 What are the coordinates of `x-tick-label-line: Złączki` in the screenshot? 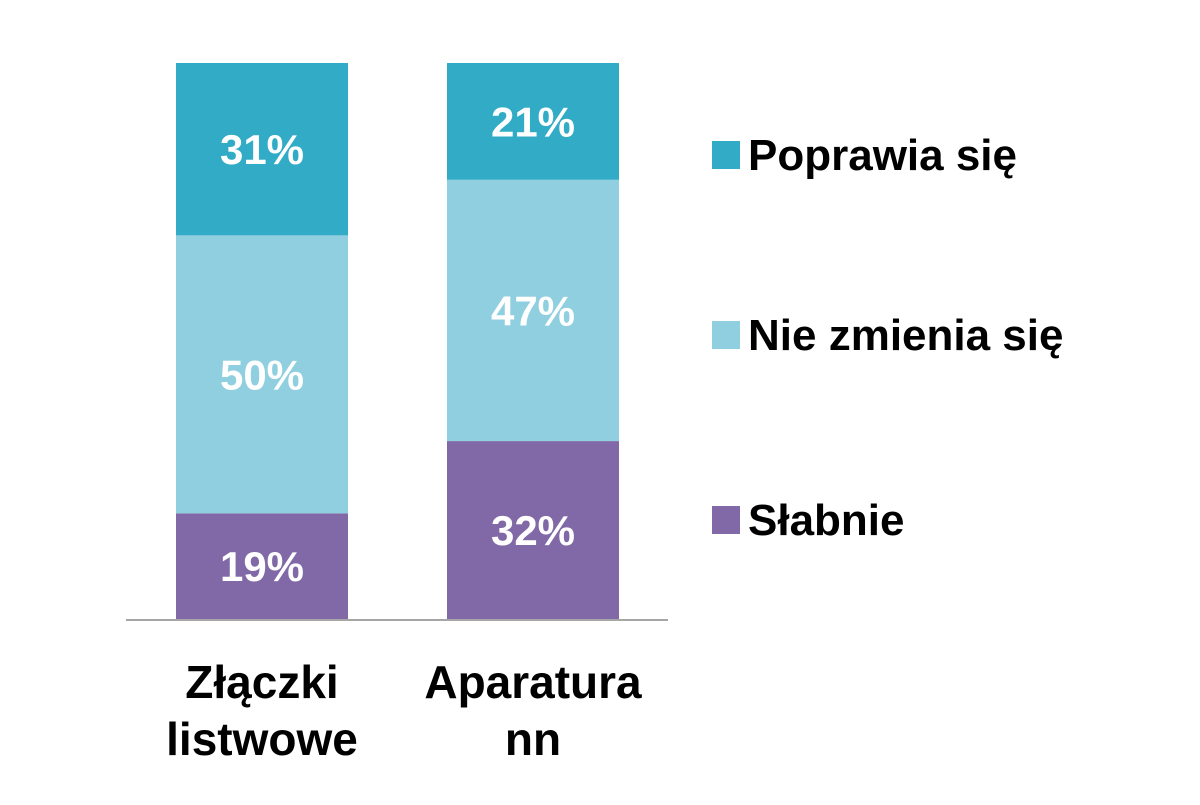 It's located at (261, 682).